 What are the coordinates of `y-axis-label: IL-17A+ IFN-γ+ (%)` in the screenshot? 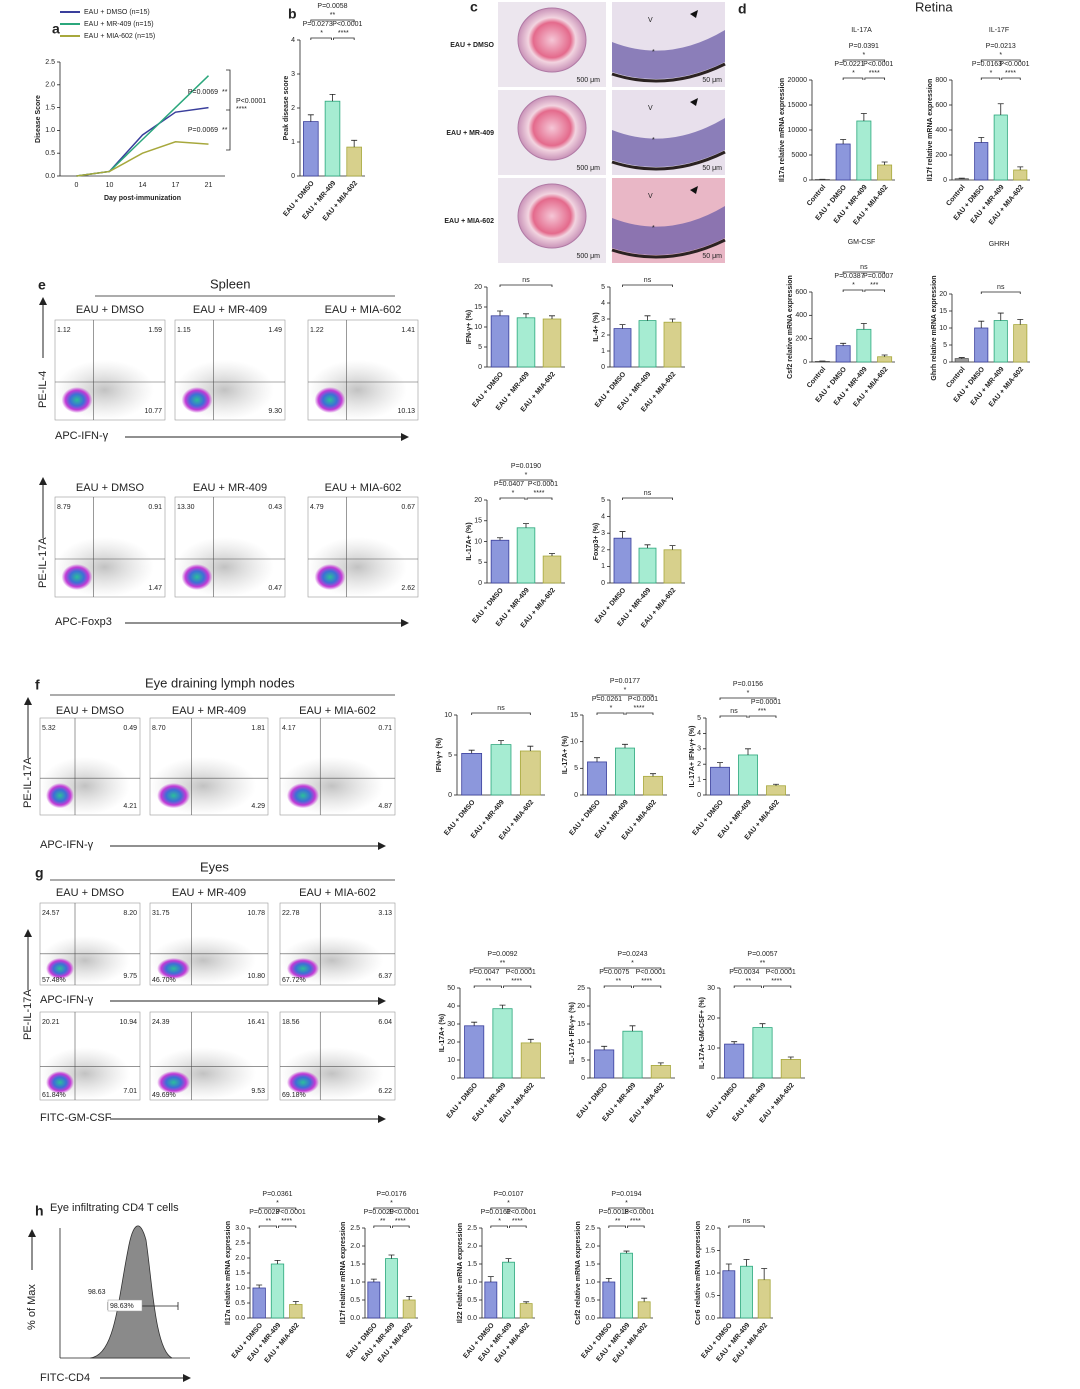 It's located at (572, 1033).